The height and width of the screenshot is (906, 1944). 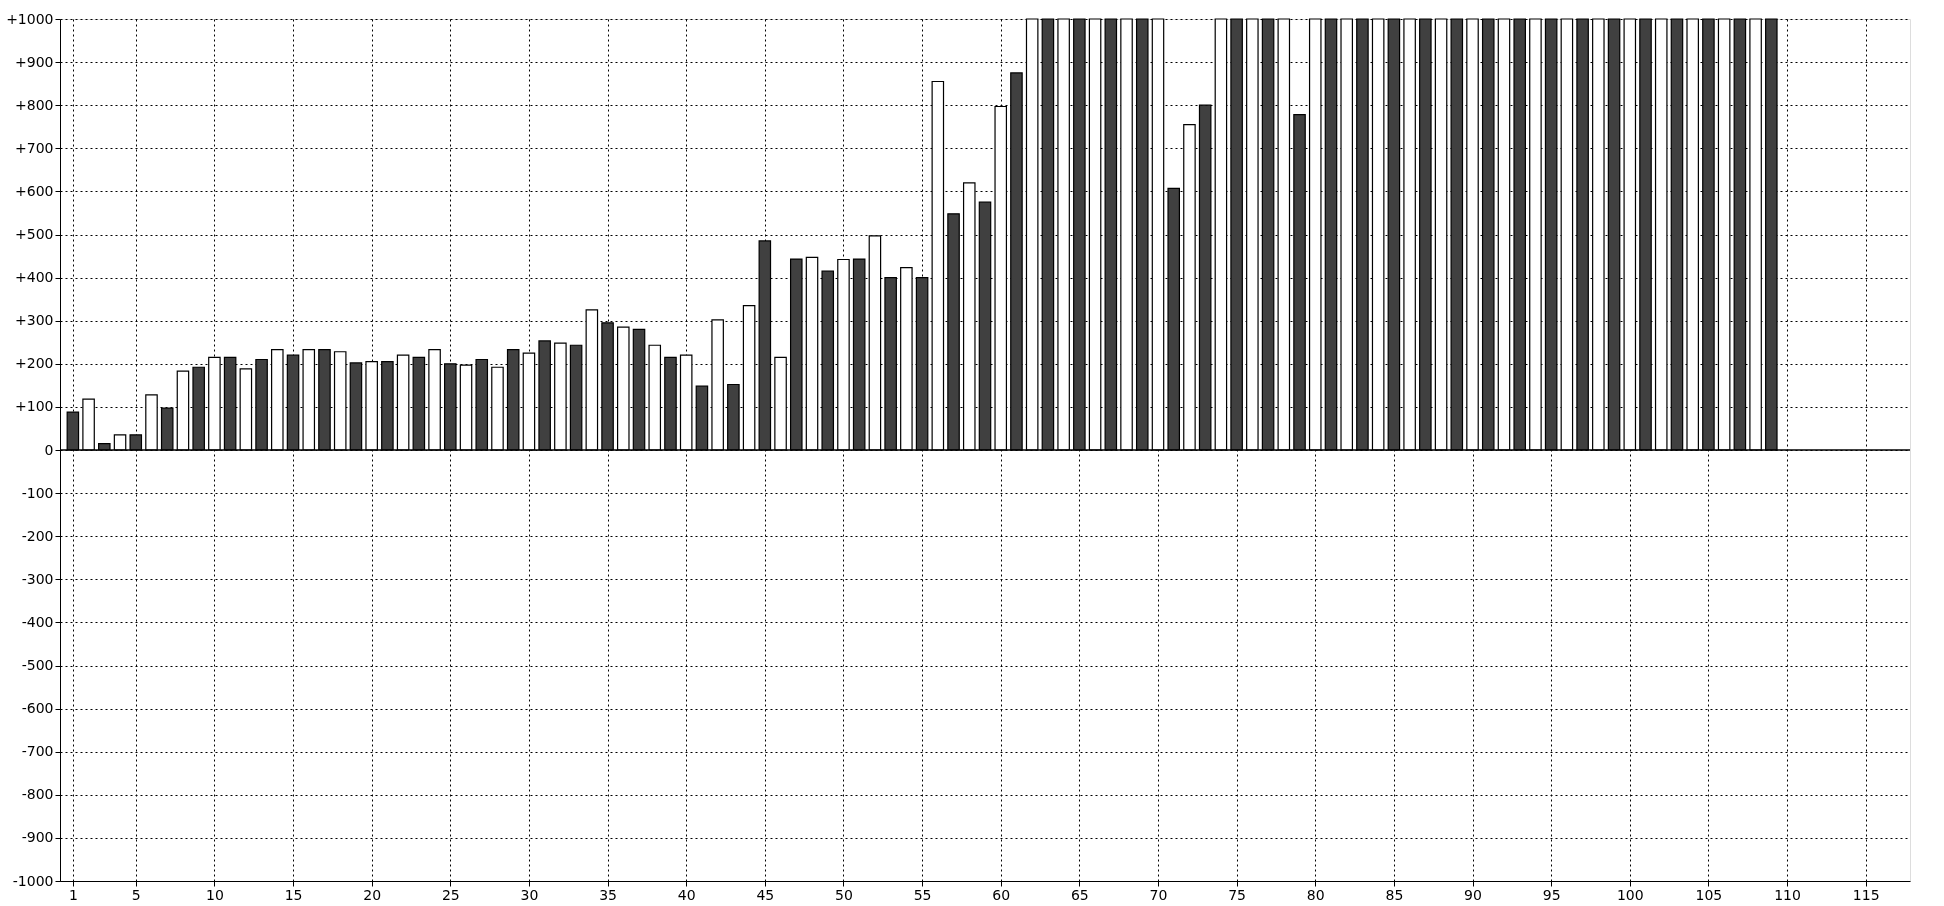 I want to click on x-tick-label: 105, so click(x=1709, y=894).